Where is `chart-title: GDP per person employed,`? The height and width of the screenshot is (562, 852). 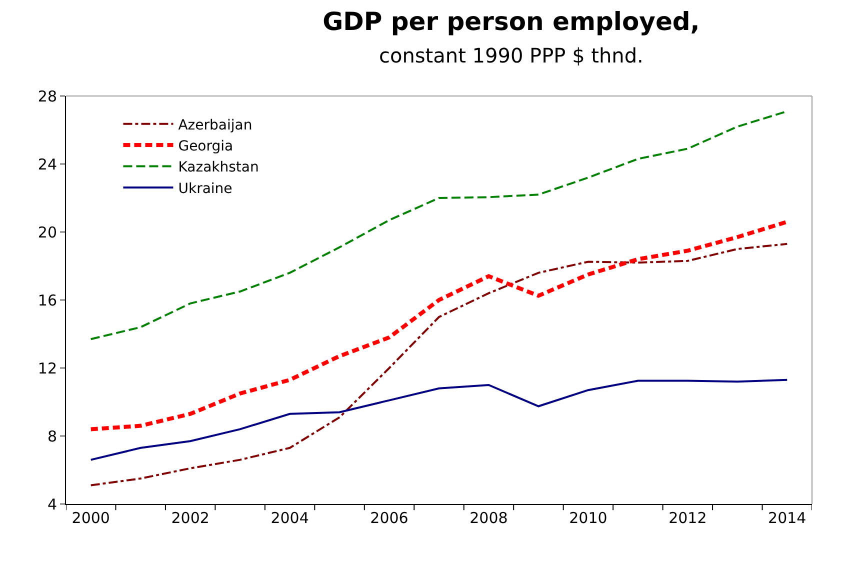
chart-title: GDP per person employed, is located at coordinates (511, 21).